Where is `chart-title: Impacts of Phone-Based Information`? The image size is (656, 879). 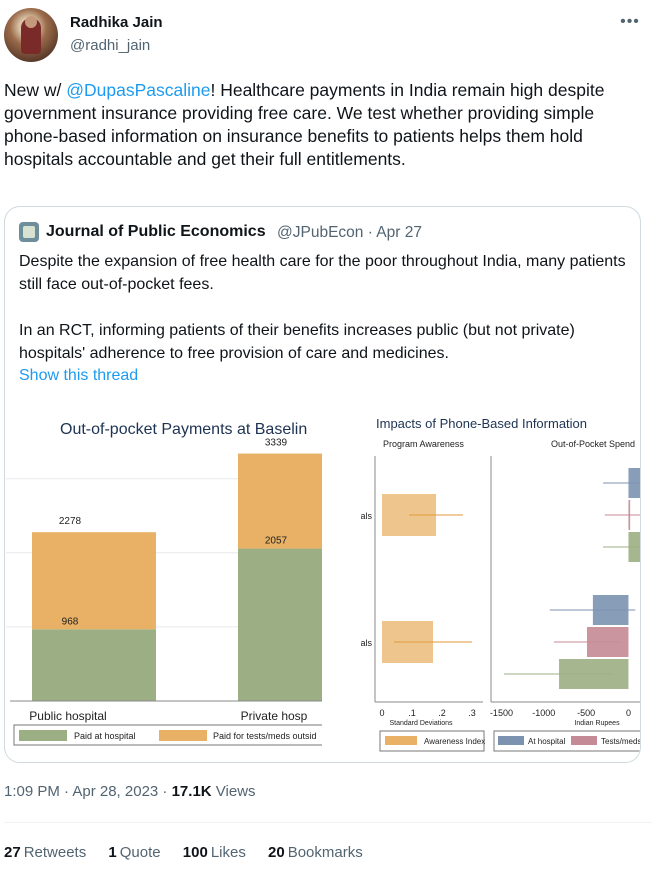 chart-title: Impacts of Phone-Based Information is located at coordinates (481, 423).